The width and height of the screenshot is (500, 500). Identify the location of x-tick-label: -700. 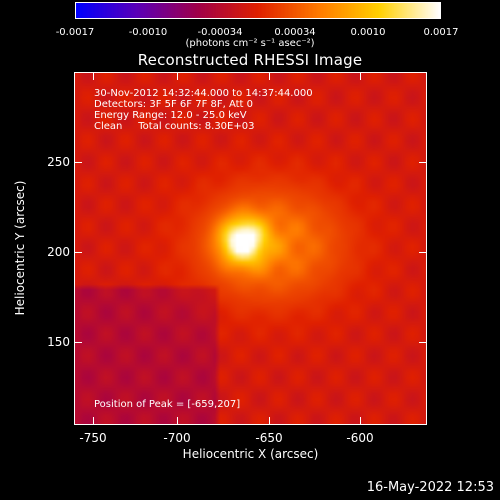
(177, 438).